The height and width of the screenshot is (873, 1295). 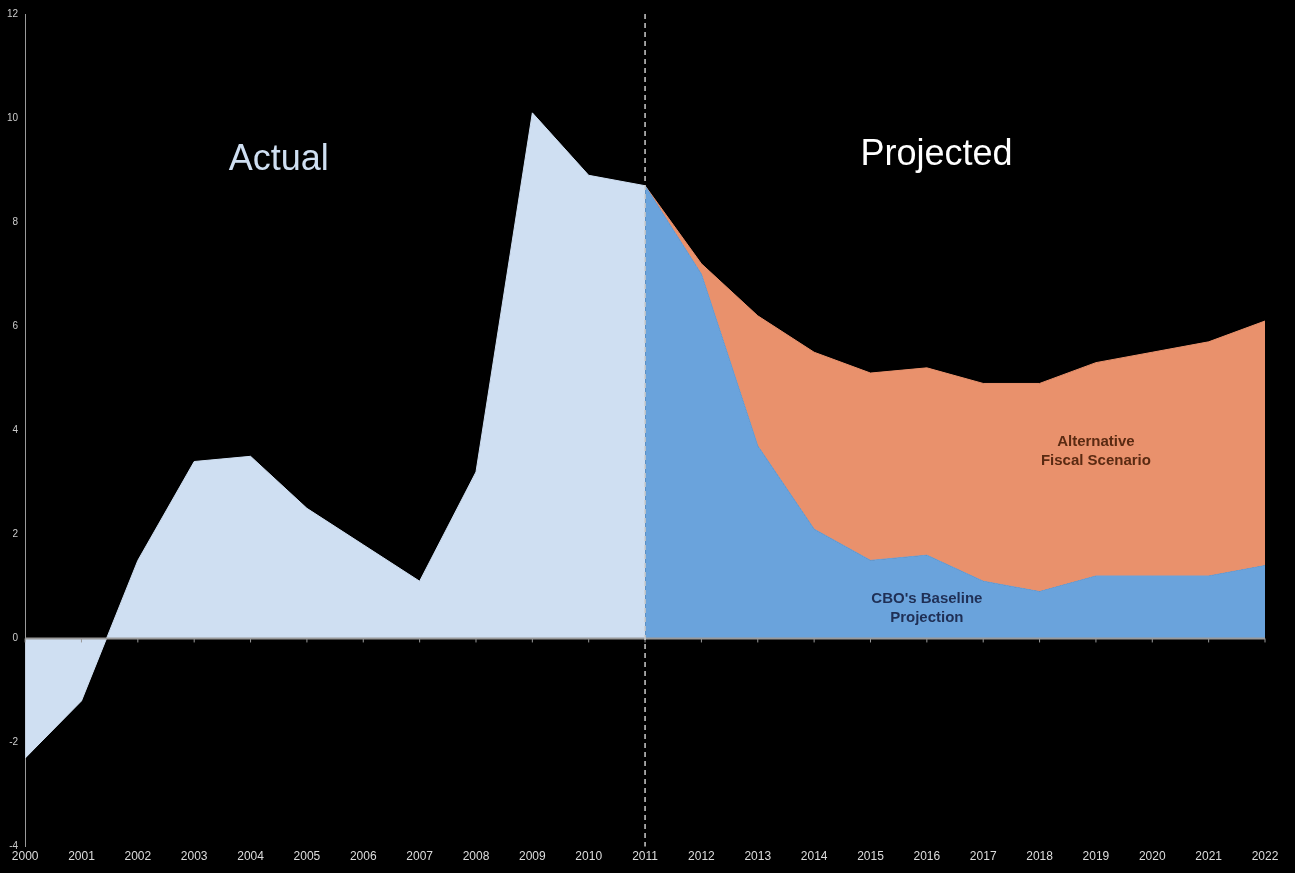 I want to click on series-label: CBO's Baseline Projection, so click(x=927, y=607).